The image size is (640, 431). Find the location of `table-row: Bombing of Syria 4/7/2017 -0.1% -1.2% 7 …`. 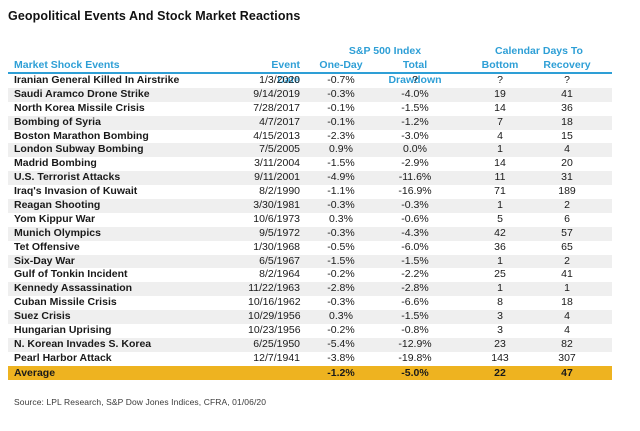

table-row: Bombing of Syria 4/7/2017 -0.1% -1.2% 7 … is located at coordinates (310, 122).